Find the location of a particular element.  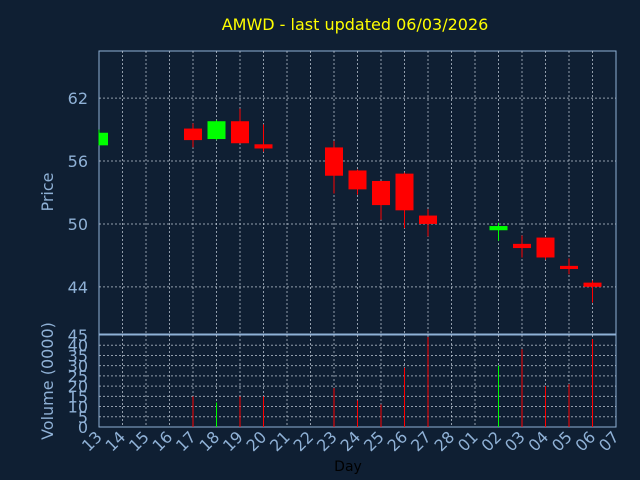

volume-tick-label: 0 is located at coordinates (83, 427).